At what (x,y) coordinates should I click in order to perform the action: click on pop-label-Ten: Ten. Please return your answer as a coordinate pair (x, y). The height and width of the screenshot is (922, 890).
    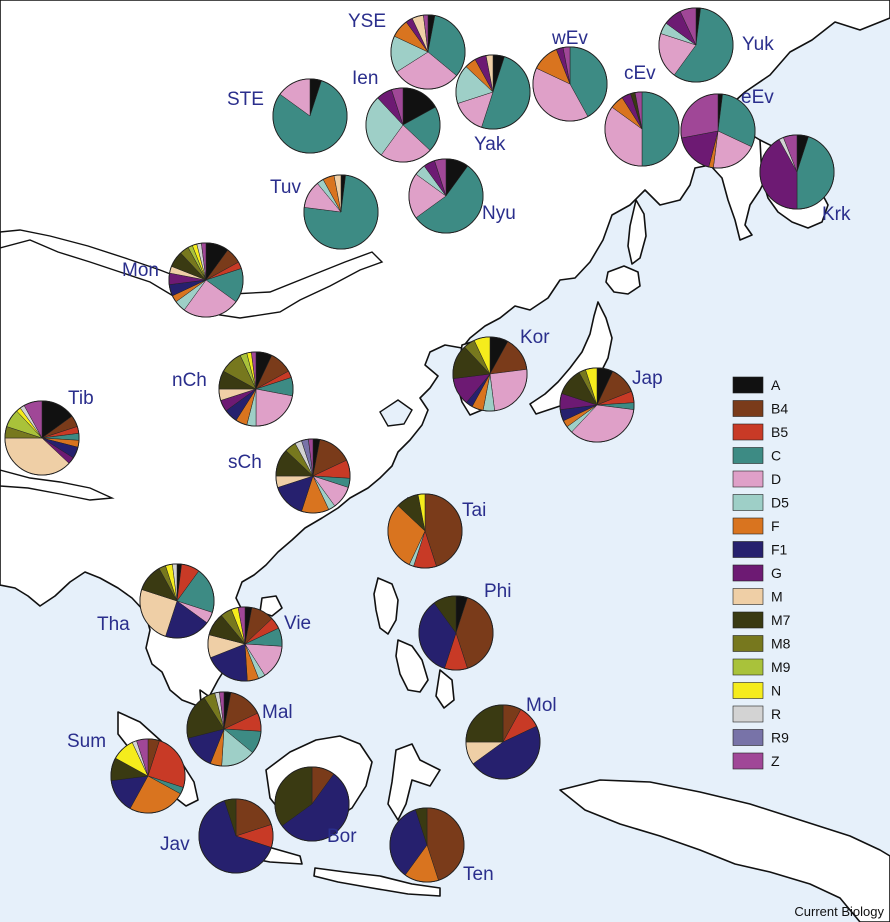
    Looking at the image, I should click on (478, 874).